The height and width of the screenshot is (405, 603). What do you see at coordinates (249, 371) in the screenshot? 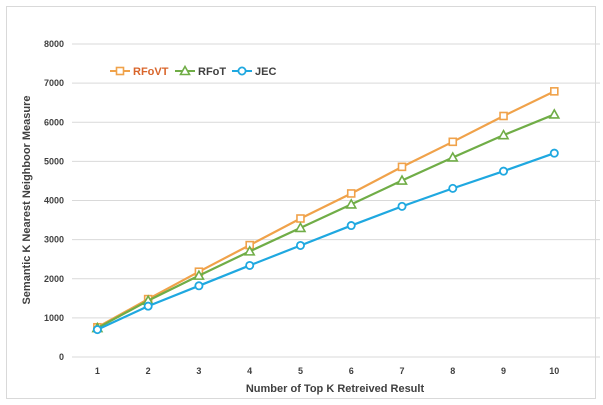
I see `x-tick-label: 4` at bounding box center [249, 371].